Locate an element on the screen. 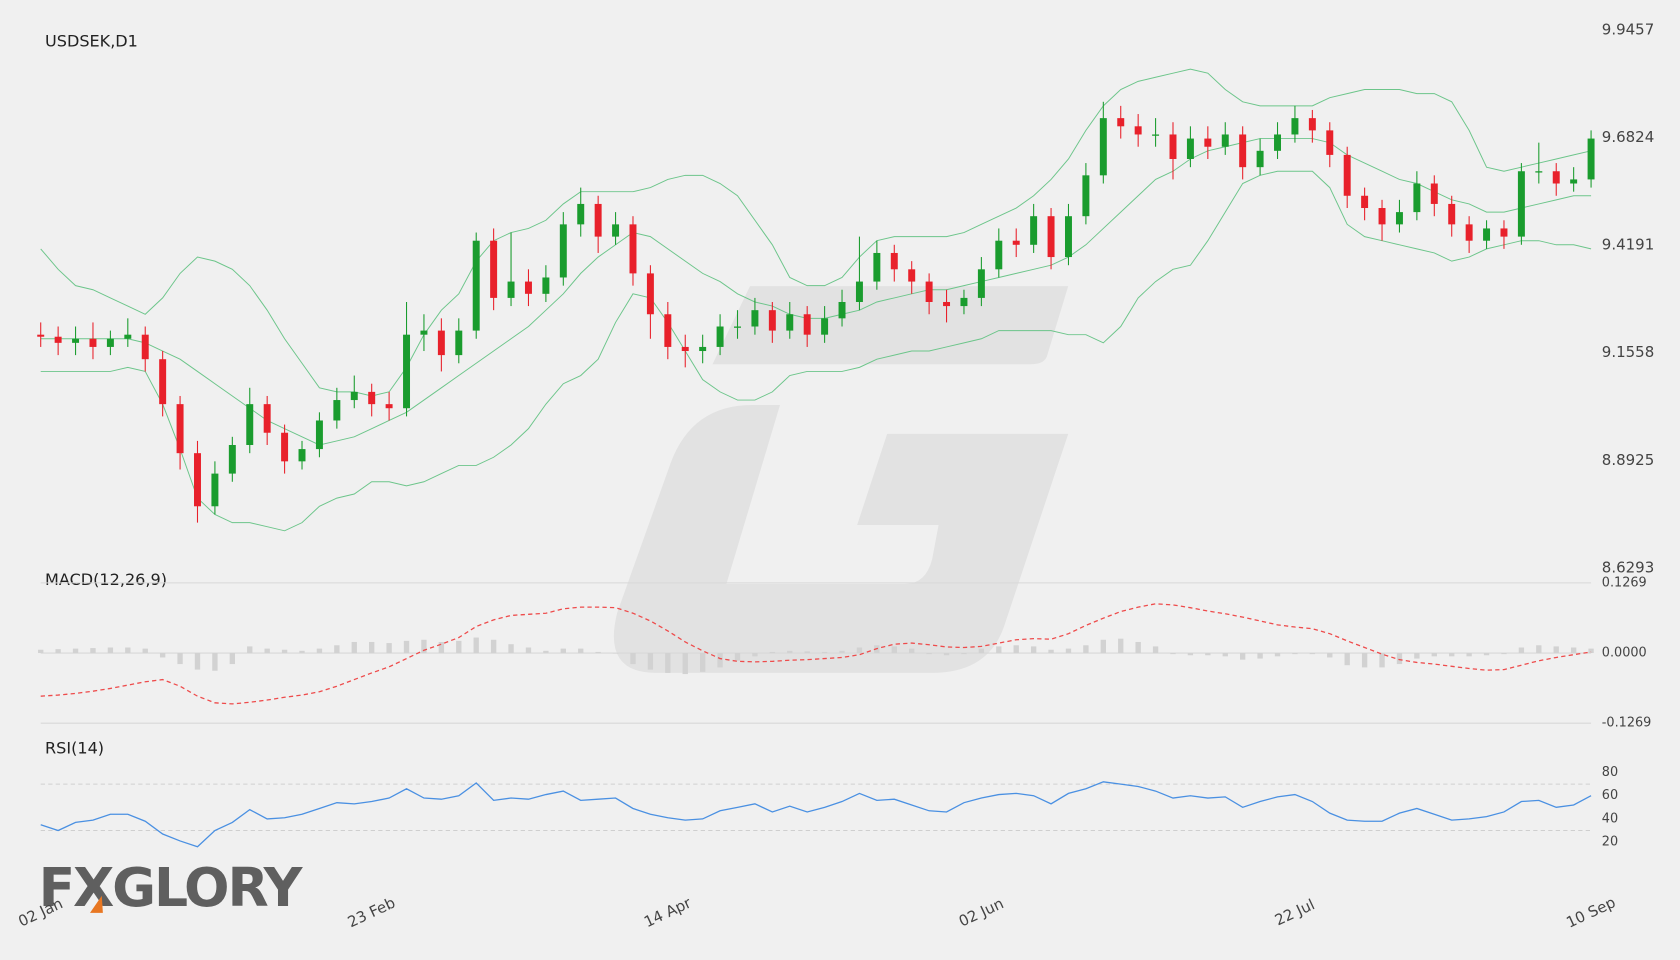 The height and width of the screenshot is (960, 1680). y-tick-label: -0.1269 is located at coordinates (1627, 723).